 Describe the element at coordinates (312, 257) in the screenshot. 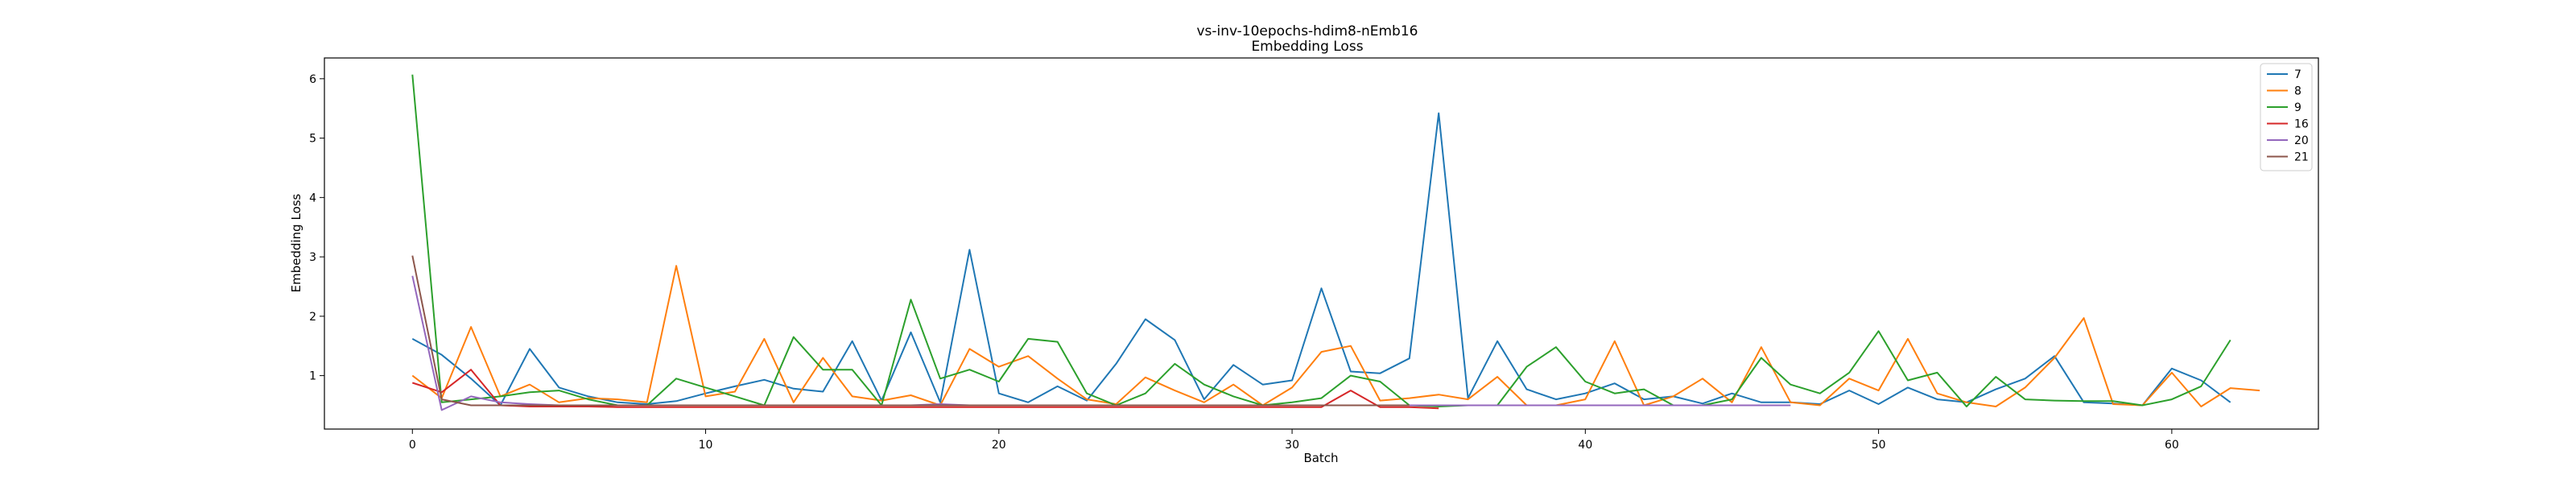

I see `y-tick-label: 3` at that location.